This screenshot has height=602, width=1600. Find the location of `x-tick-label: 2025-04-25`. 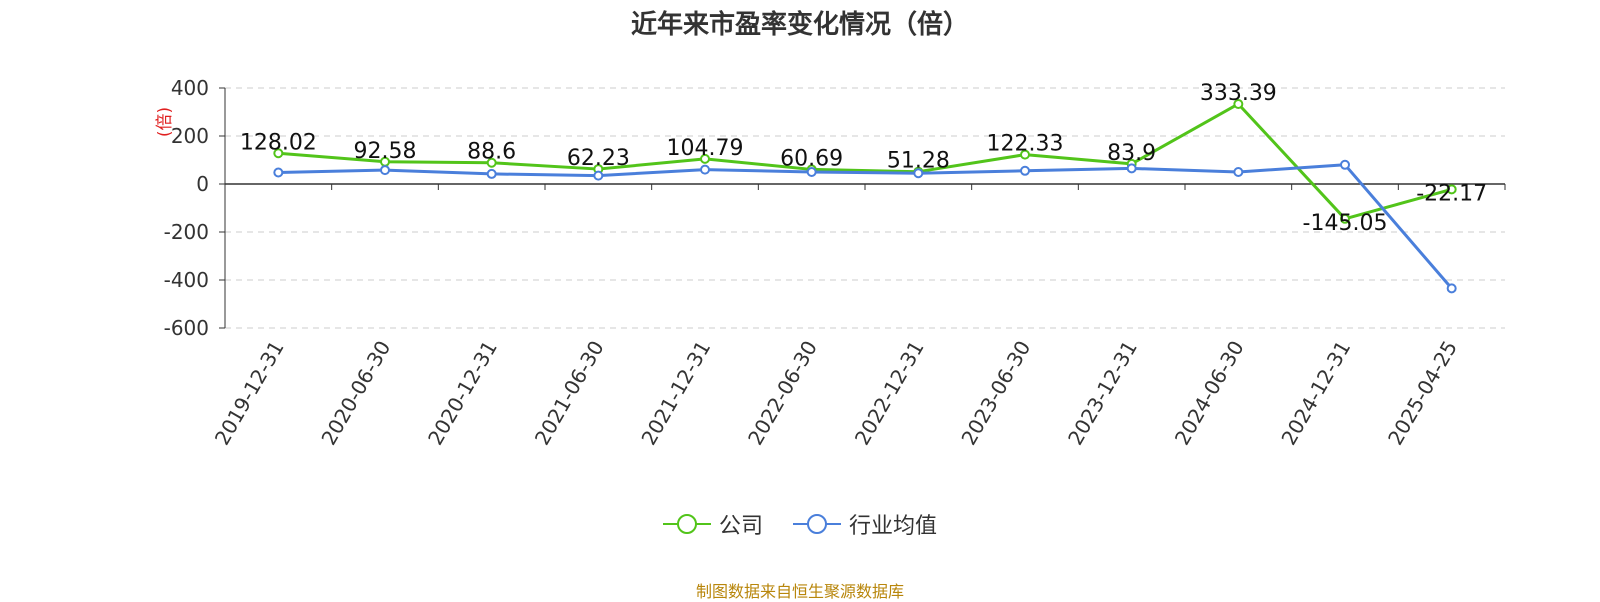

x-tick-label: 2025-04-25 is located at coordinates (1422, 393).